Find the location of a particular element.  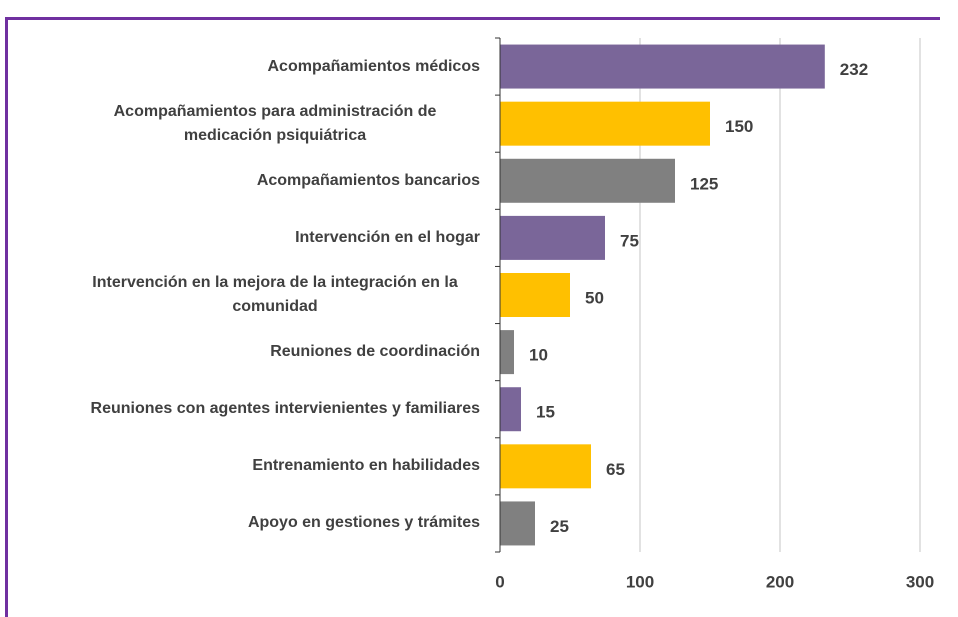

category-label-box: Apoyo en gestiones y trámites is located at coordinates (245, 523).